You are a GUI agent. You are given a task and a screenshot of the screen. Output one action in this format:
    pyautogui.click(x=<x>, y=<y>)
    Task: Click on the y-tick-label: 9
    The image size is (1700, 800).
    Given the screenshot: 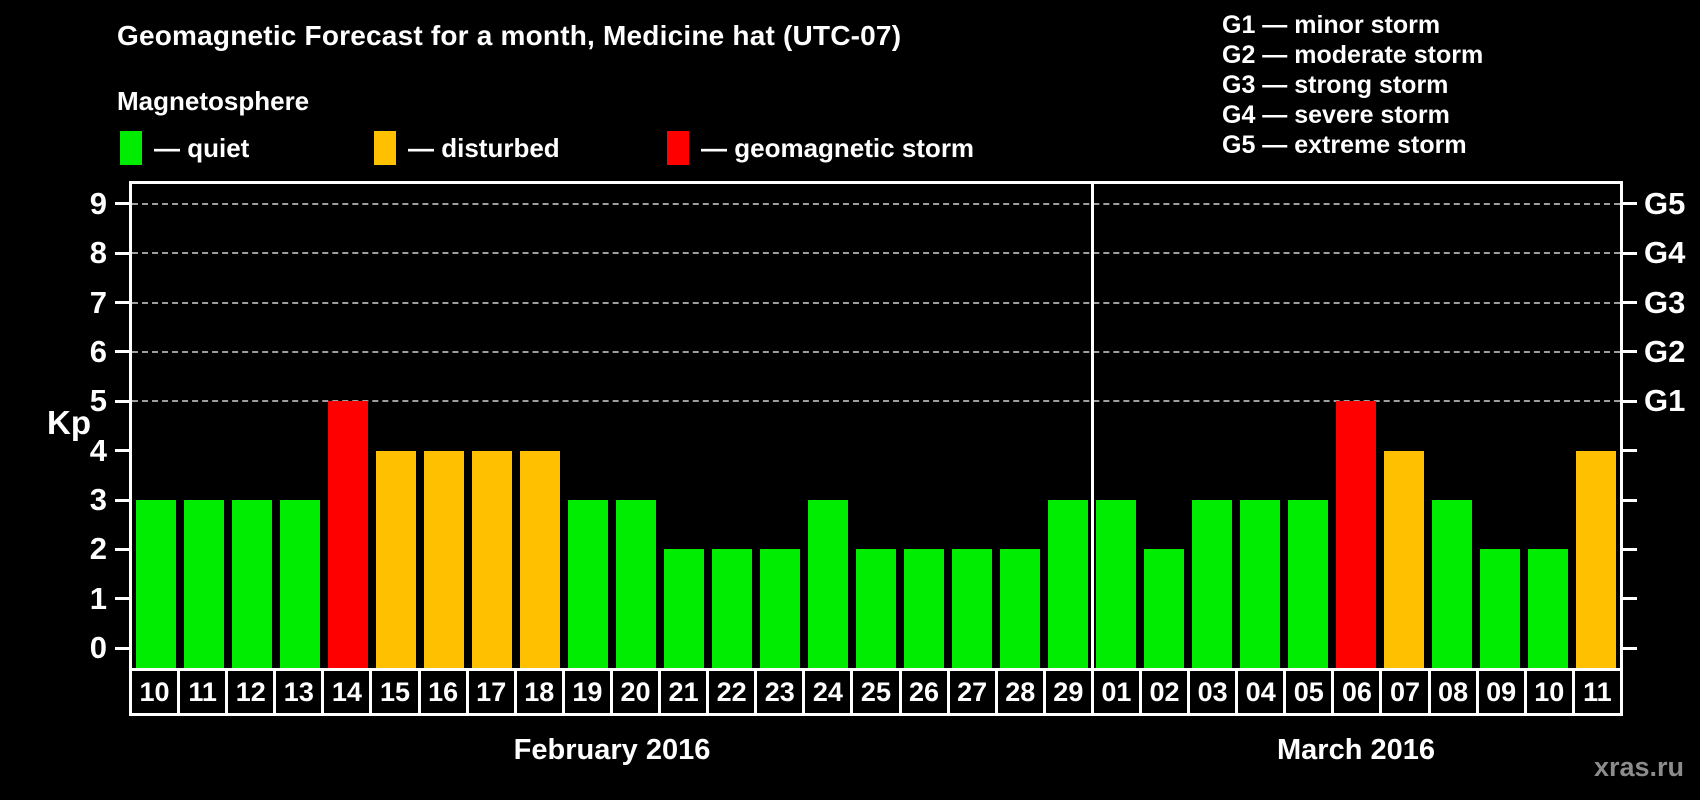 What is the action you would take?
    pyautogui.click(x=98, y=203)
    